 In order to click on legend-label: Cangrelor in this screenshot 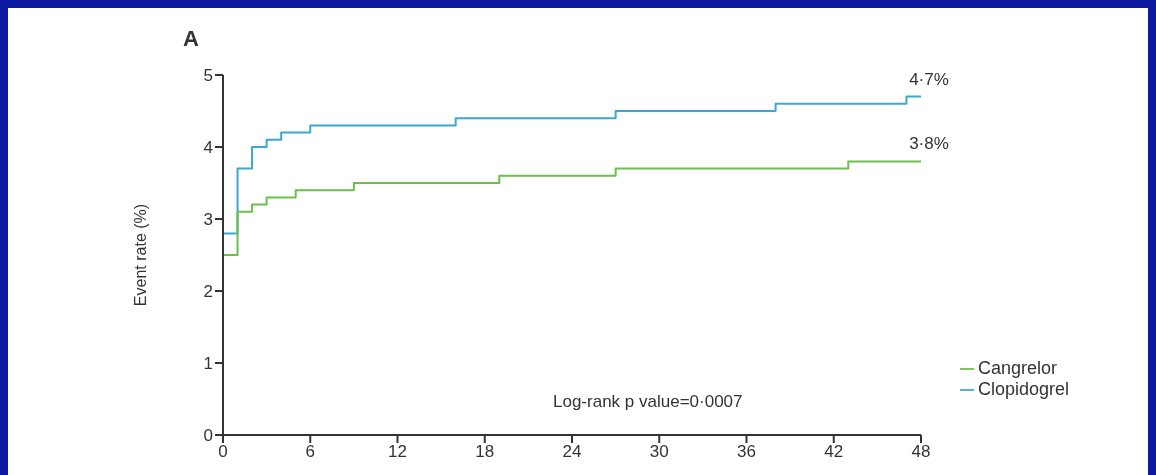, I will do `click(1018, 368)`.